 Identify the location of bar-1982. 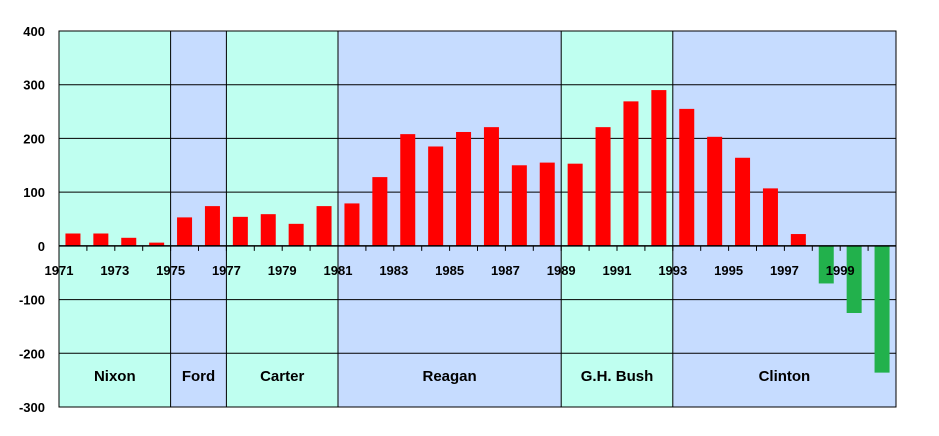
(380, 211).